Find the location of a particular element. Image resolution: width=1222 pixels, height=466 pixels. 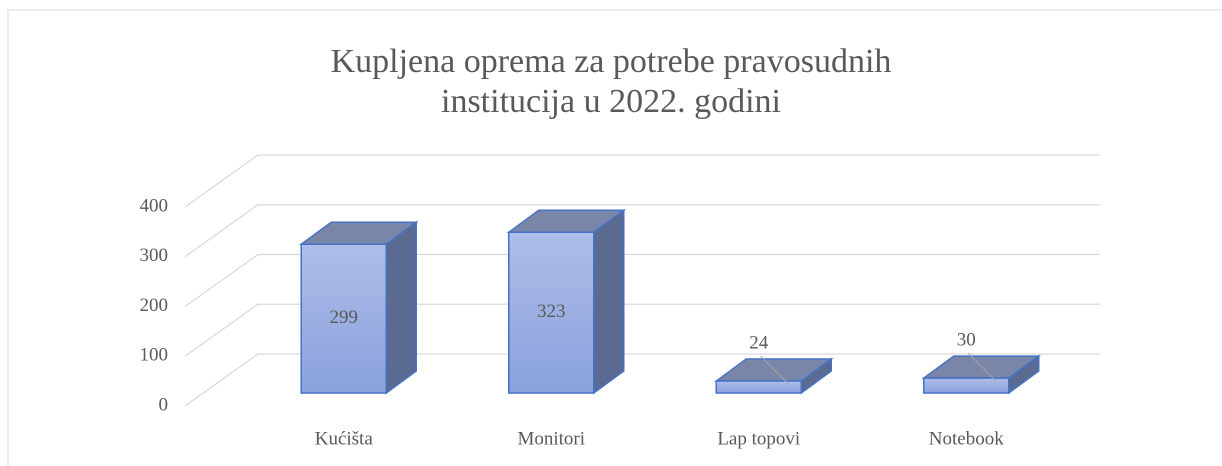

y-tick-label: 100 is located at coordinates (154, 355).